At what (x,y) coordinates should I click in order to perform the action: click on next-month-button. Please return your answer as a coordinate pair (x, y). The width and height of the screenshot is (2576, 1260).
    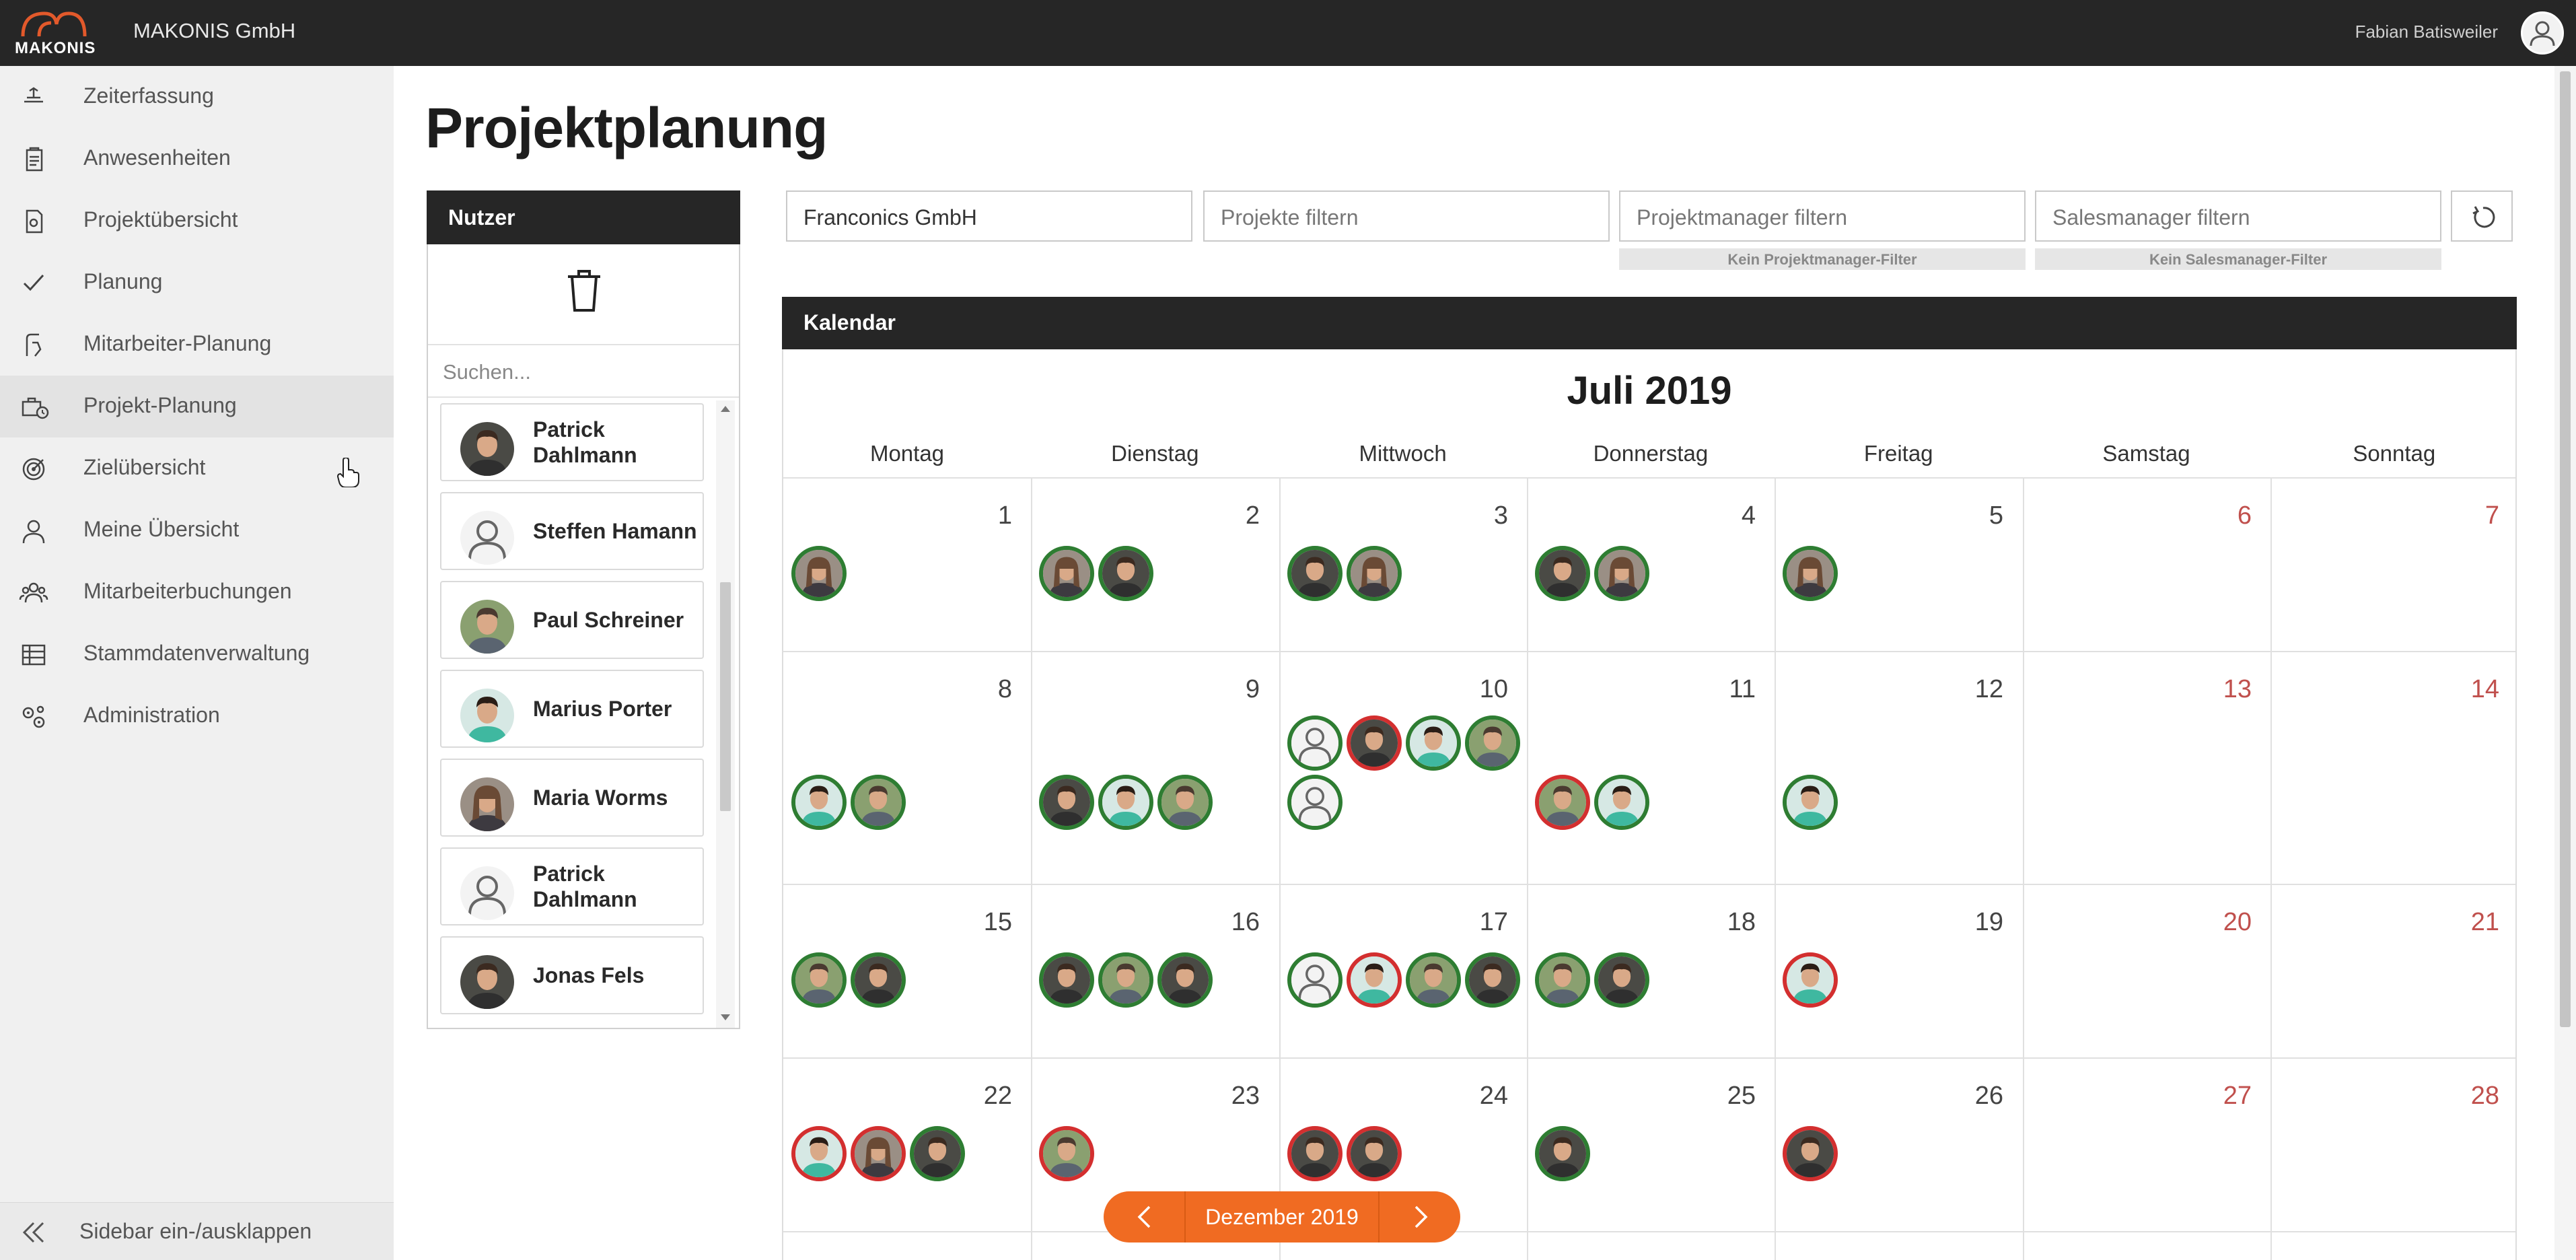
    Looking at the image, I should click on (1419, 1217).